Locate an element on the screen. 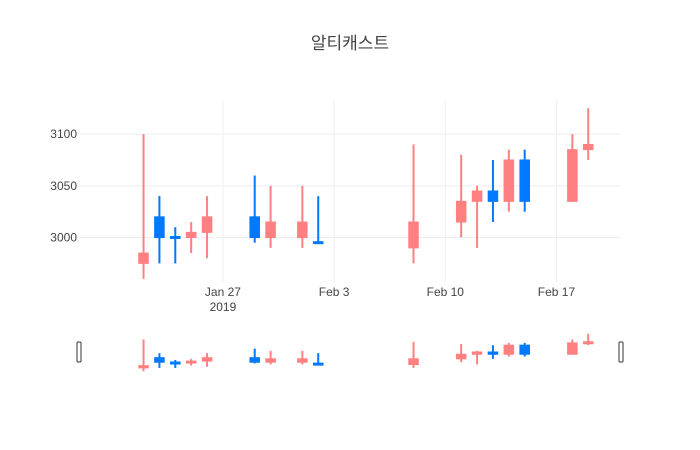 This screenshot has width=700, height=450. range-slider-left-handle is located at coordinates (79, 352).